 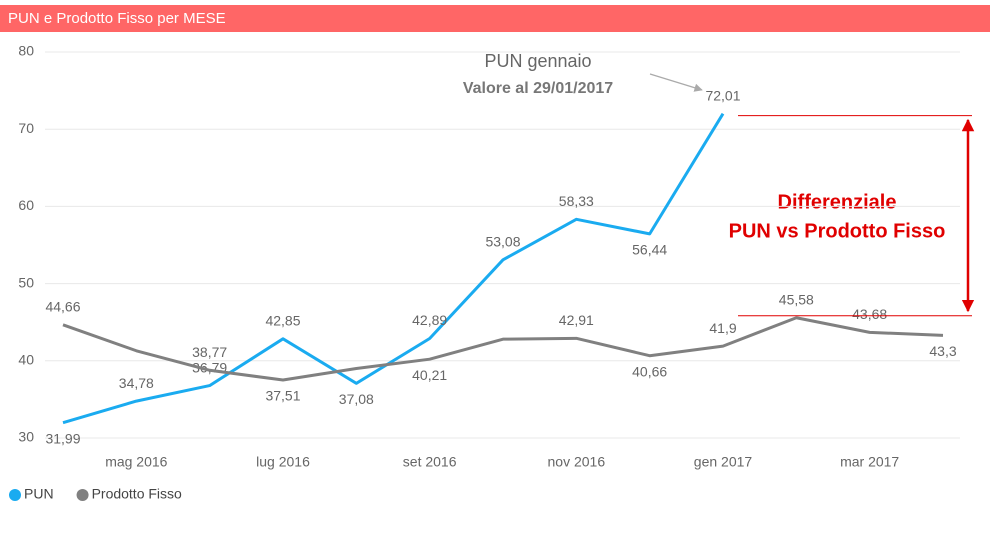 What do you see at coordinates (430, 462) in the screenshot?
I see `x-tick-label: set 2016` at bounding box center [430, 462].